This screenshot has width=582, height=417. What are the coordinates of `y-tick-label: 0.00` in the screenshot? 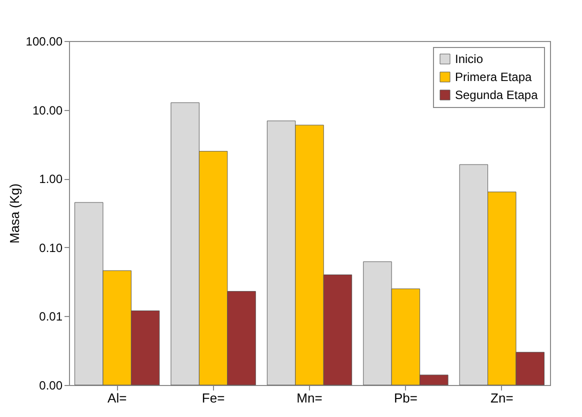 It's located at (51, 385).